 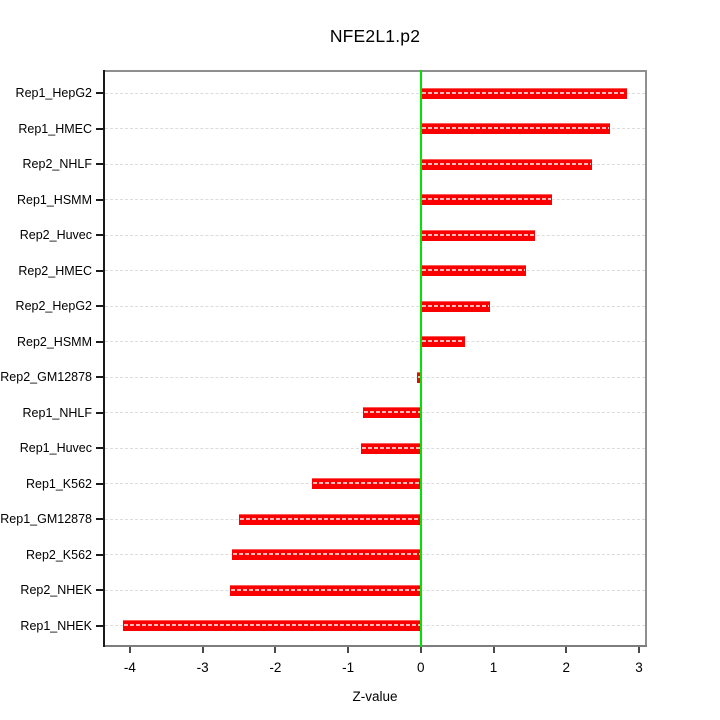 I want to click on y-axis-line, so click(x=104, y=358).